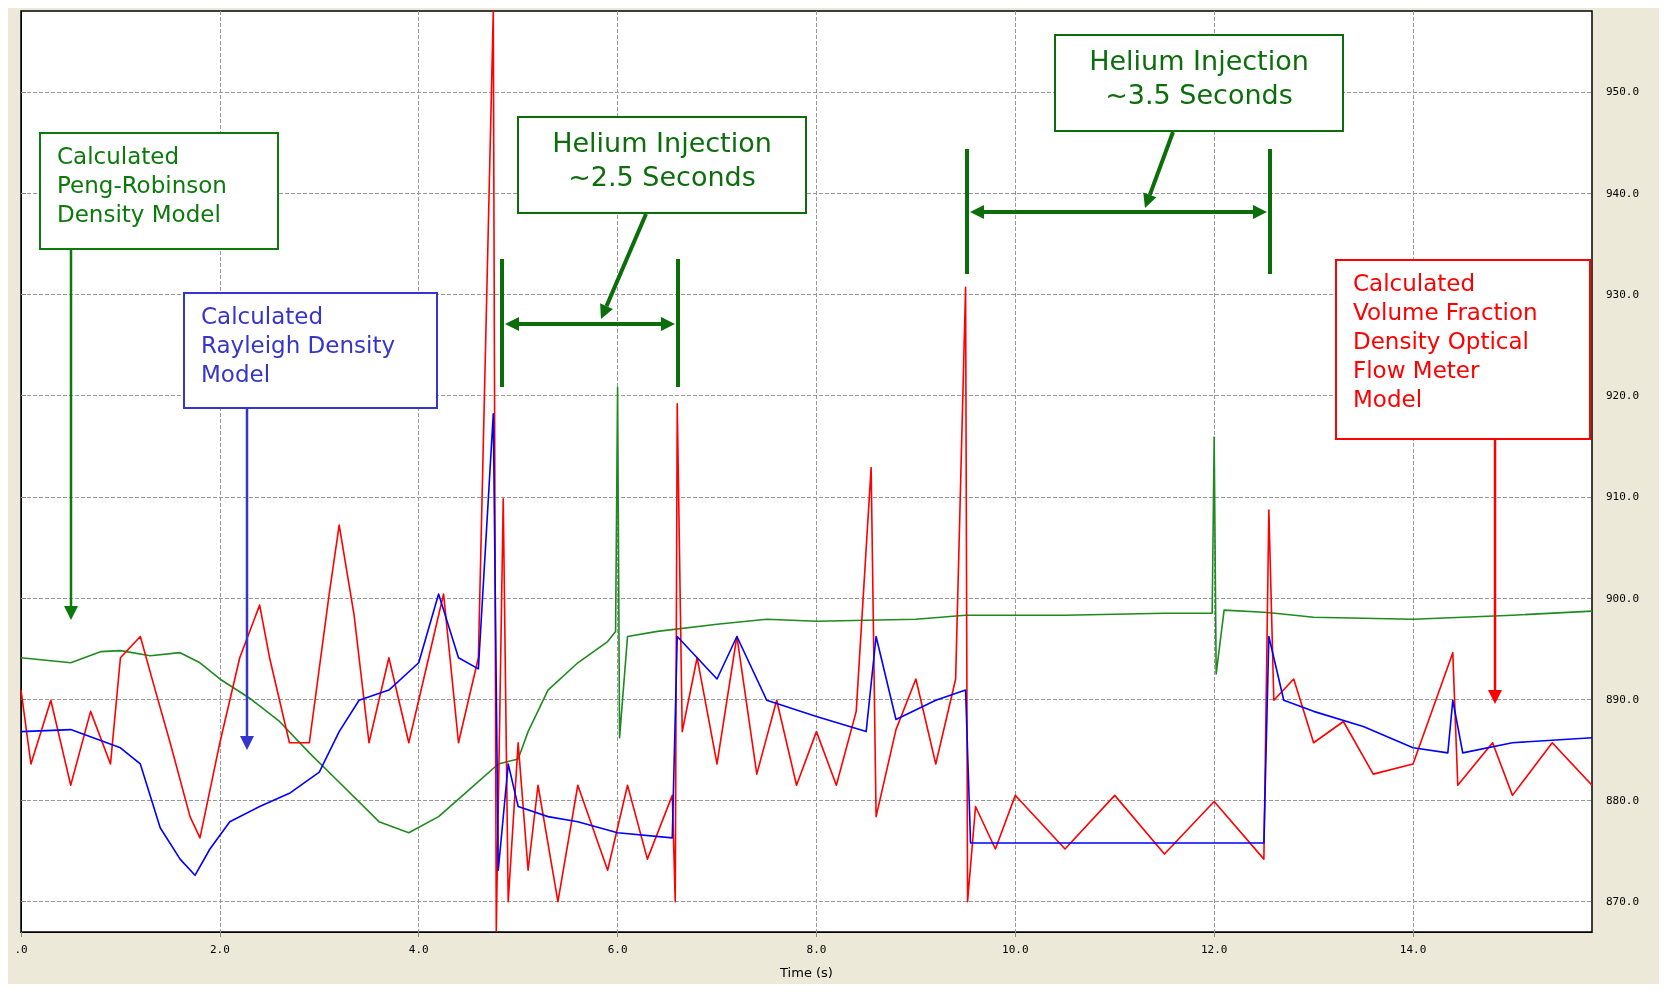 The width and height of the screenshot is (1667, 992). I want to click on x-tick-label: 4.0, so click(418, 949).